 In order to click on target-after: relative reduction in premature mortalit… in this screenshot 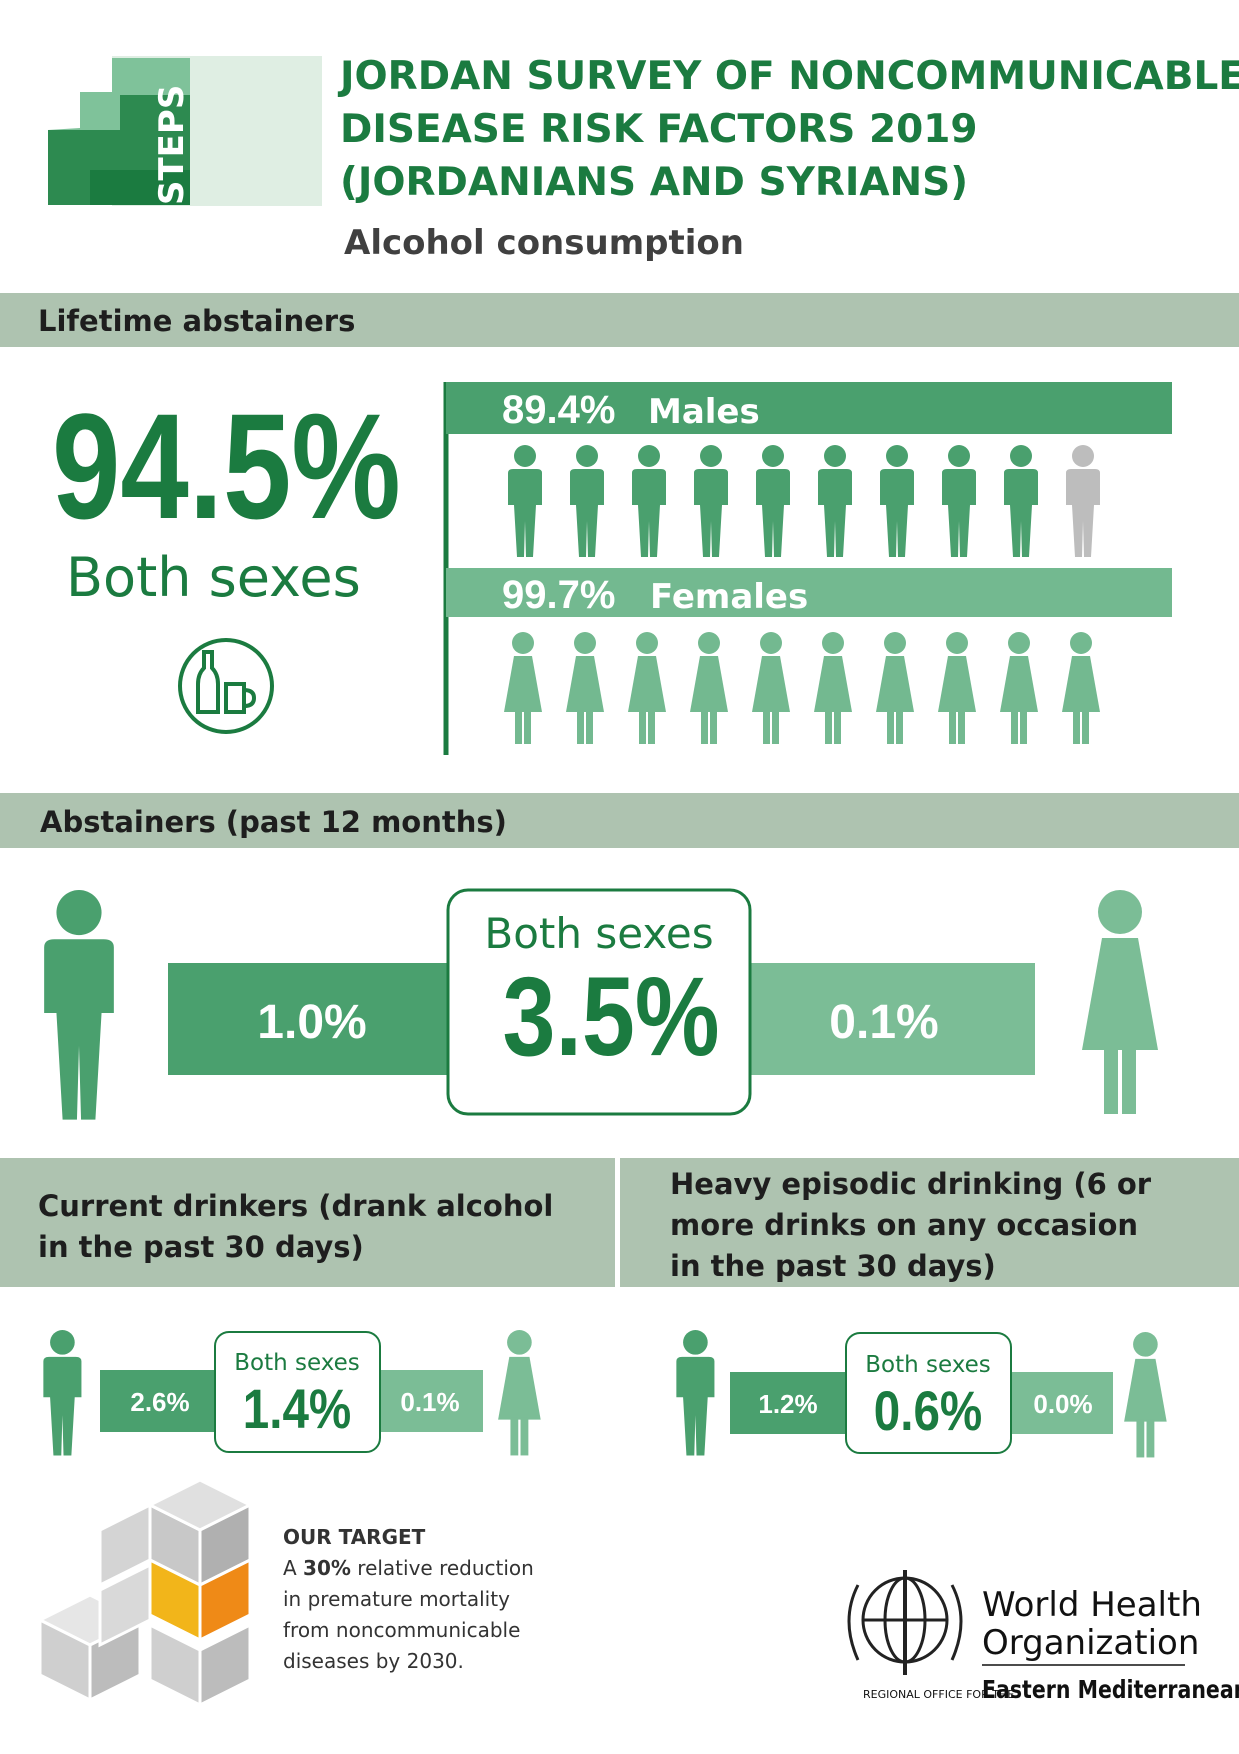, I will do `click(408, 1614)`.